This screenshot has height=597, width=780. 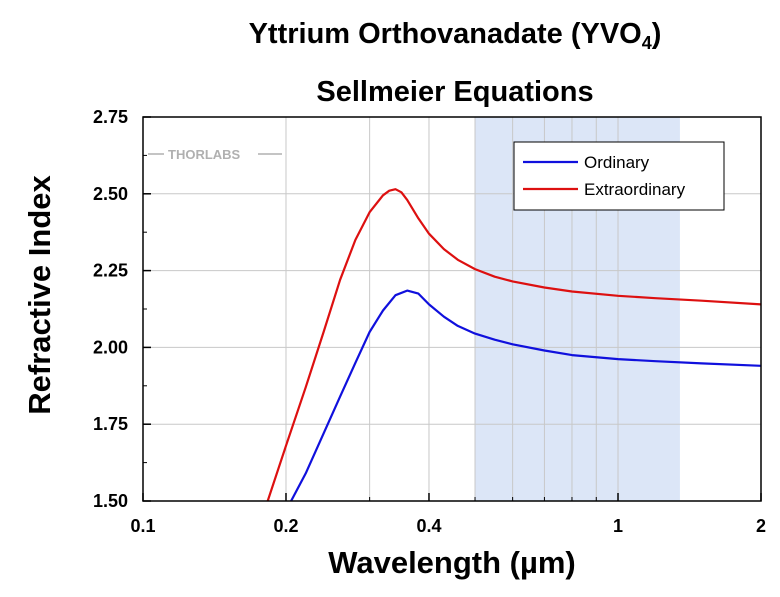 What do you see at coordinates (635, 189) in the screenshot?
I see `legend-label-extraordinary: Extraordinary` at bounding box center [635, 189].